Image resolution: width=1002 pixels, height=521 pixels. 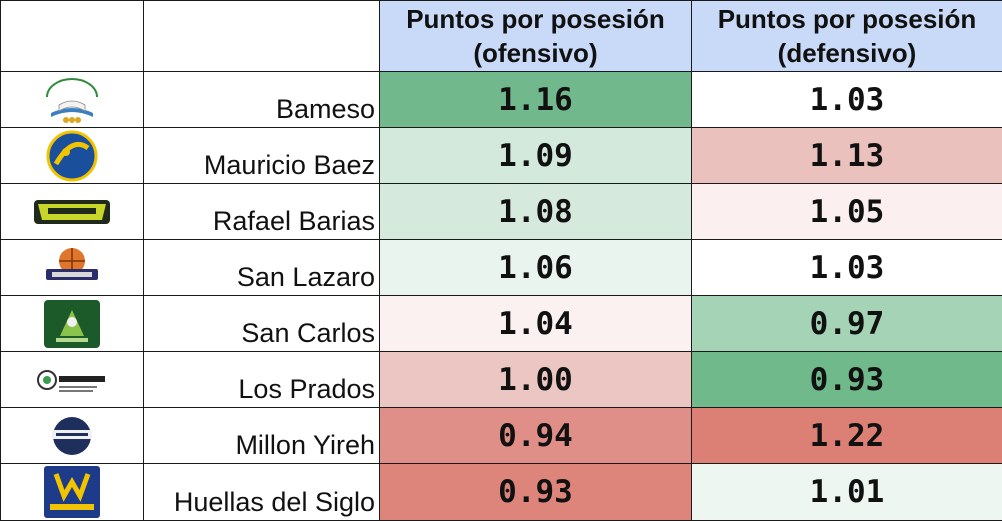 What do you see at coordinates (847, 156) in the screenshot?
I see `defensive-value: 1.13` at bounding box center [847, 156].